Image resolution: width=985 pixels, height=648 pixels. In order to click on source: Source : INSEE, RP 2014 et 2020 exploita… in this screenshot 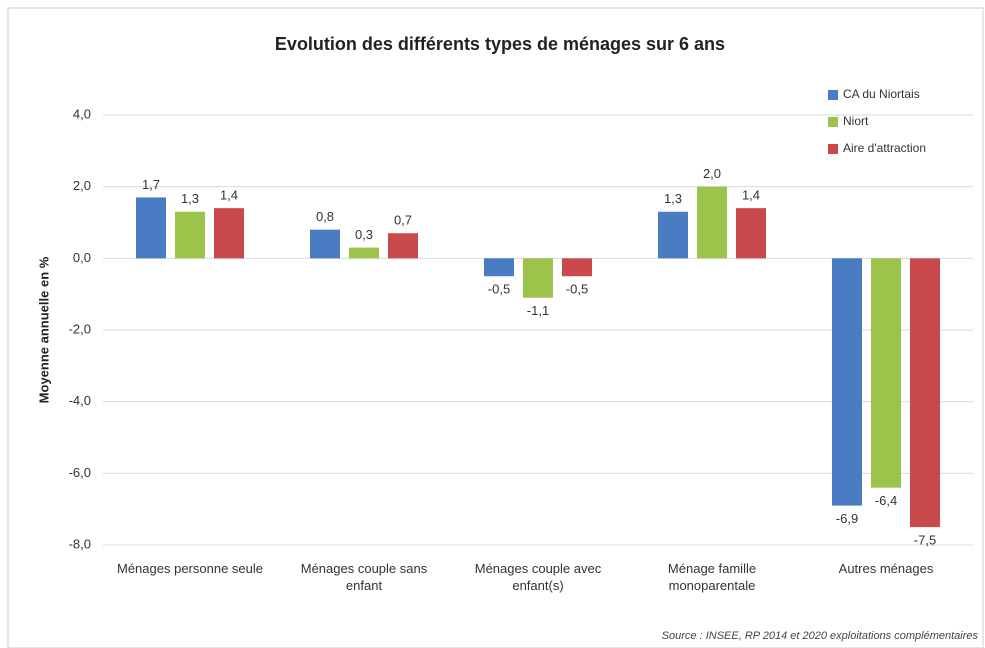, I will do `click(820, 636)`.